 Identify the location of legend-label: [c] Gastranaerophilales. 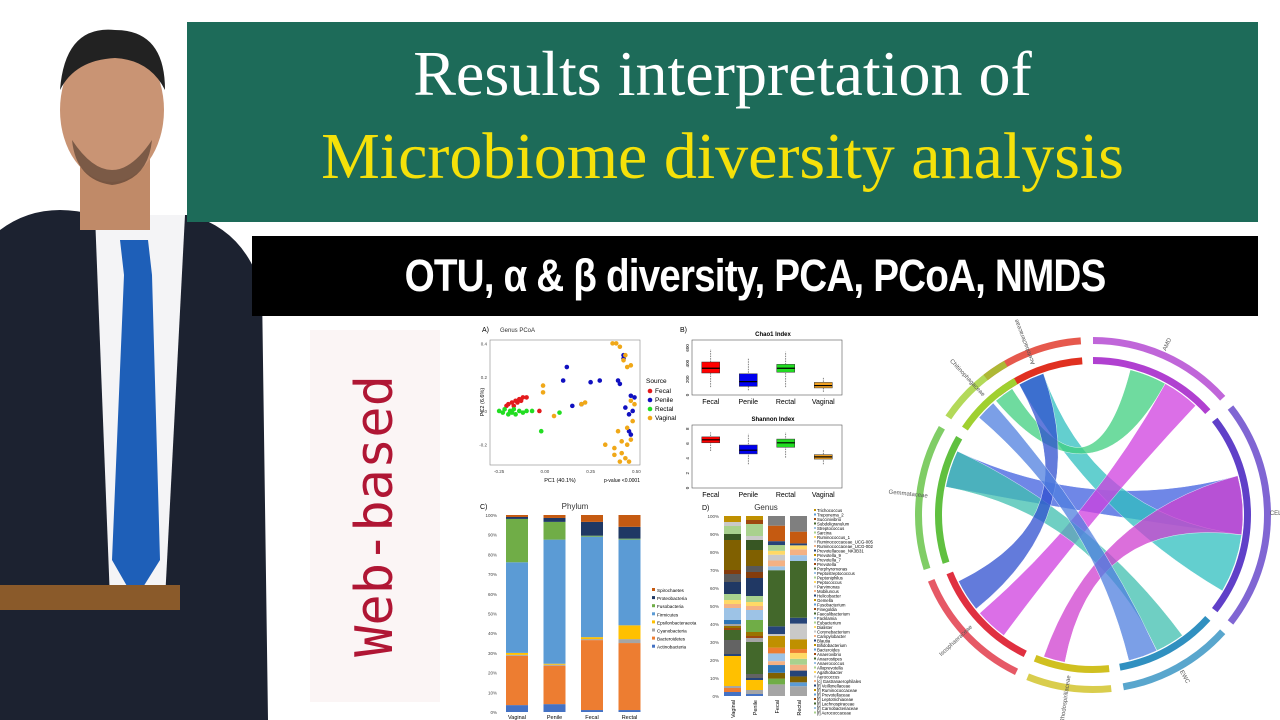
(839, 681).